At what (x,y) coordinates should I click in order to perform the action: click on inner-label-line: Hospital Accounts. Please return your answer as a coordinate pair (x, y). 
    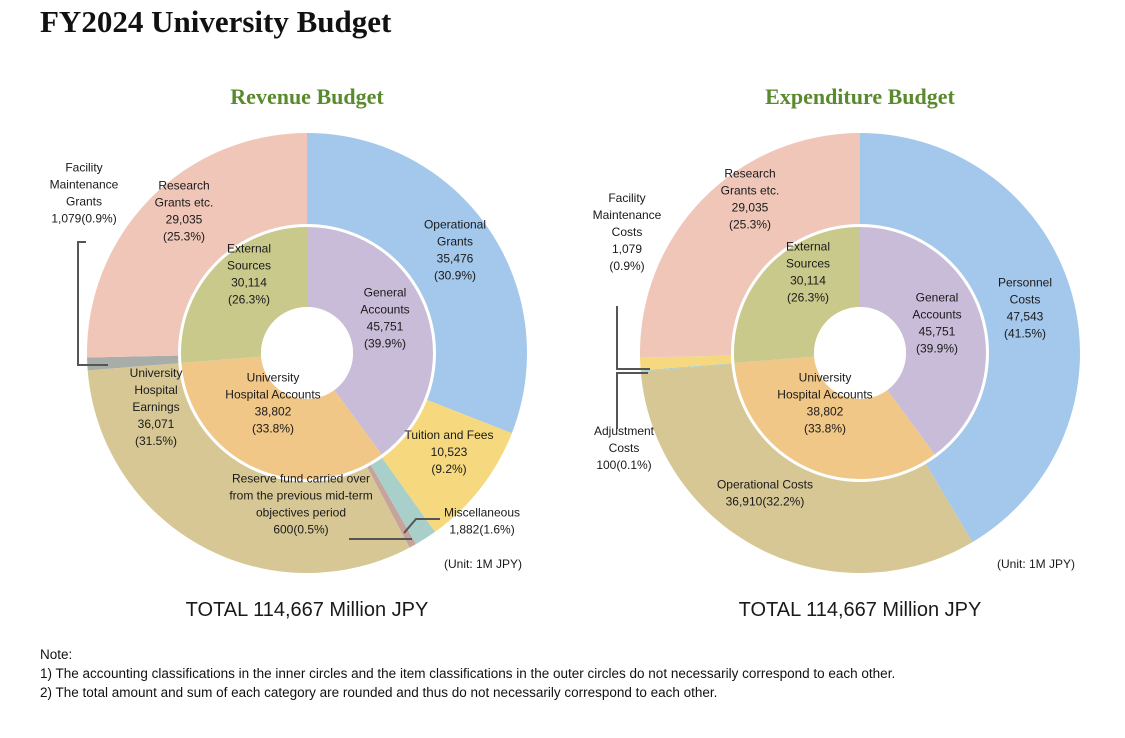
    Looking at the image, I should click on (824, 395).